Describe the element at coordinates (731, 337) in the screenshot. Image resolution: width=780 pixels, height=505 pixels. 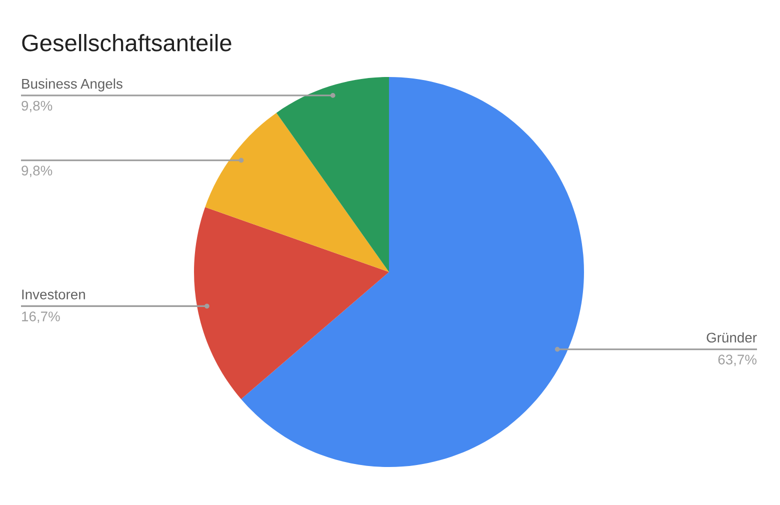
I see `slice-label: Gründer` at that location.